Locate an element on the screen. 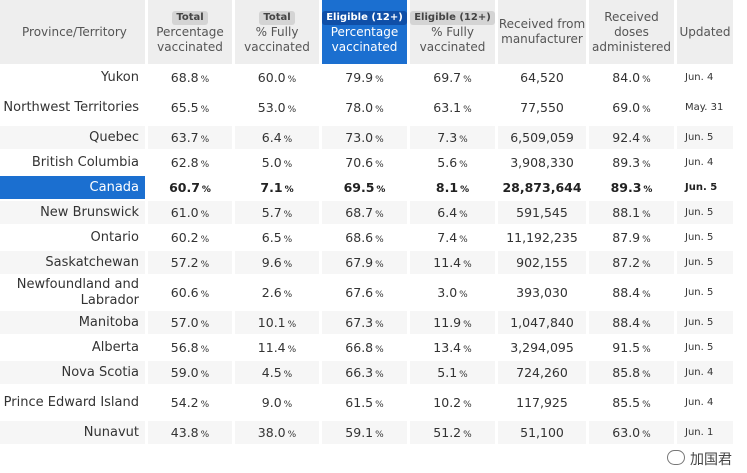 The image size is (747, 473). header-label: Updated is located at coordinates (705, 31).